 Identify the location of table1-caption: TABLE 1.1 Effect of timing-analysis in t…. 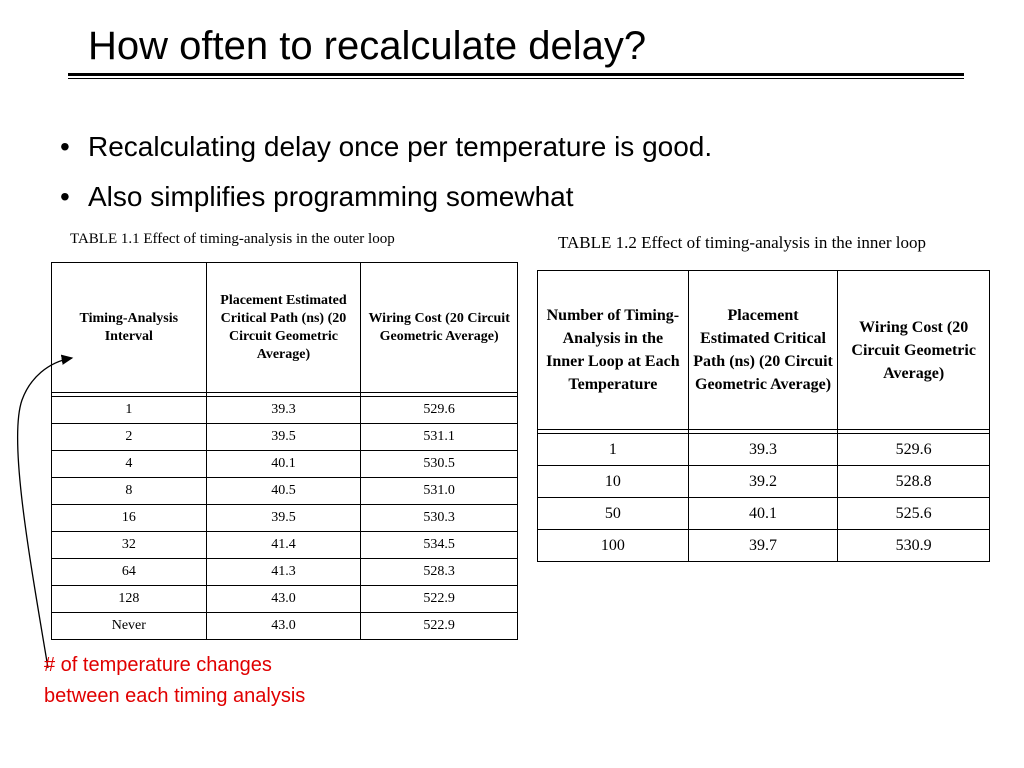
(232, 239).